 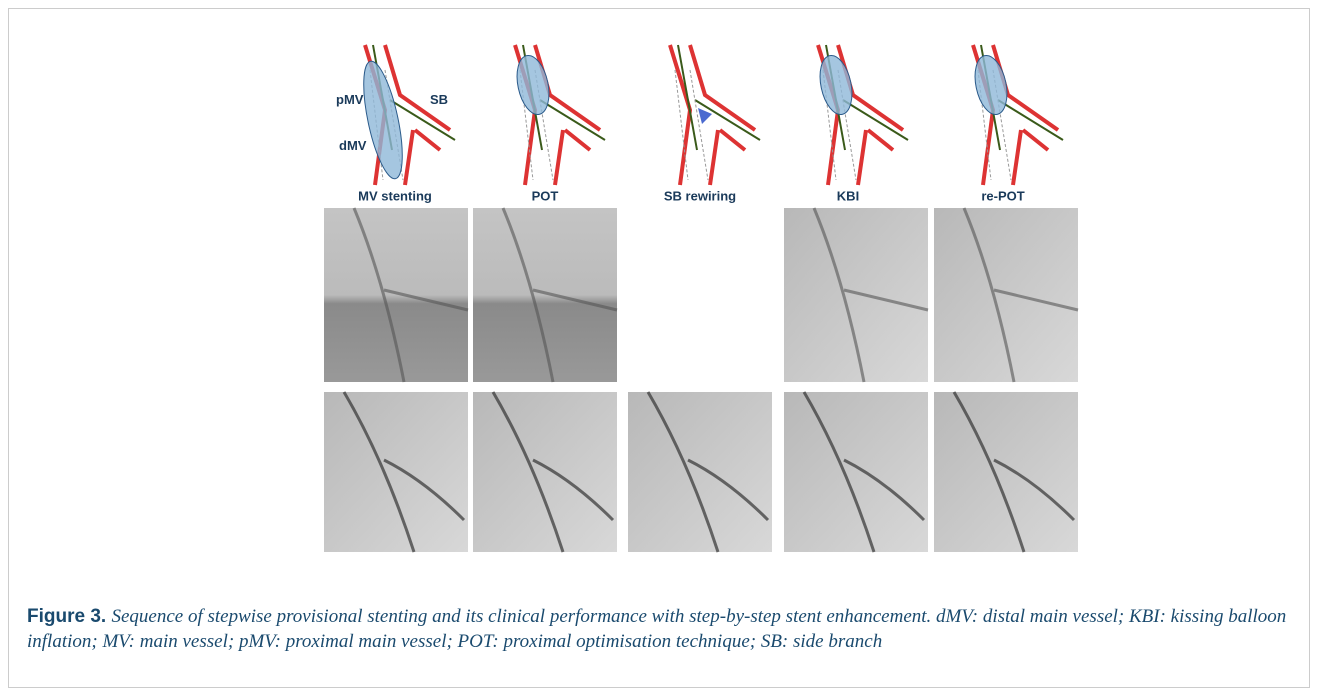 I want to click on panel-label: MV stenting, so click(x=395, y=195).